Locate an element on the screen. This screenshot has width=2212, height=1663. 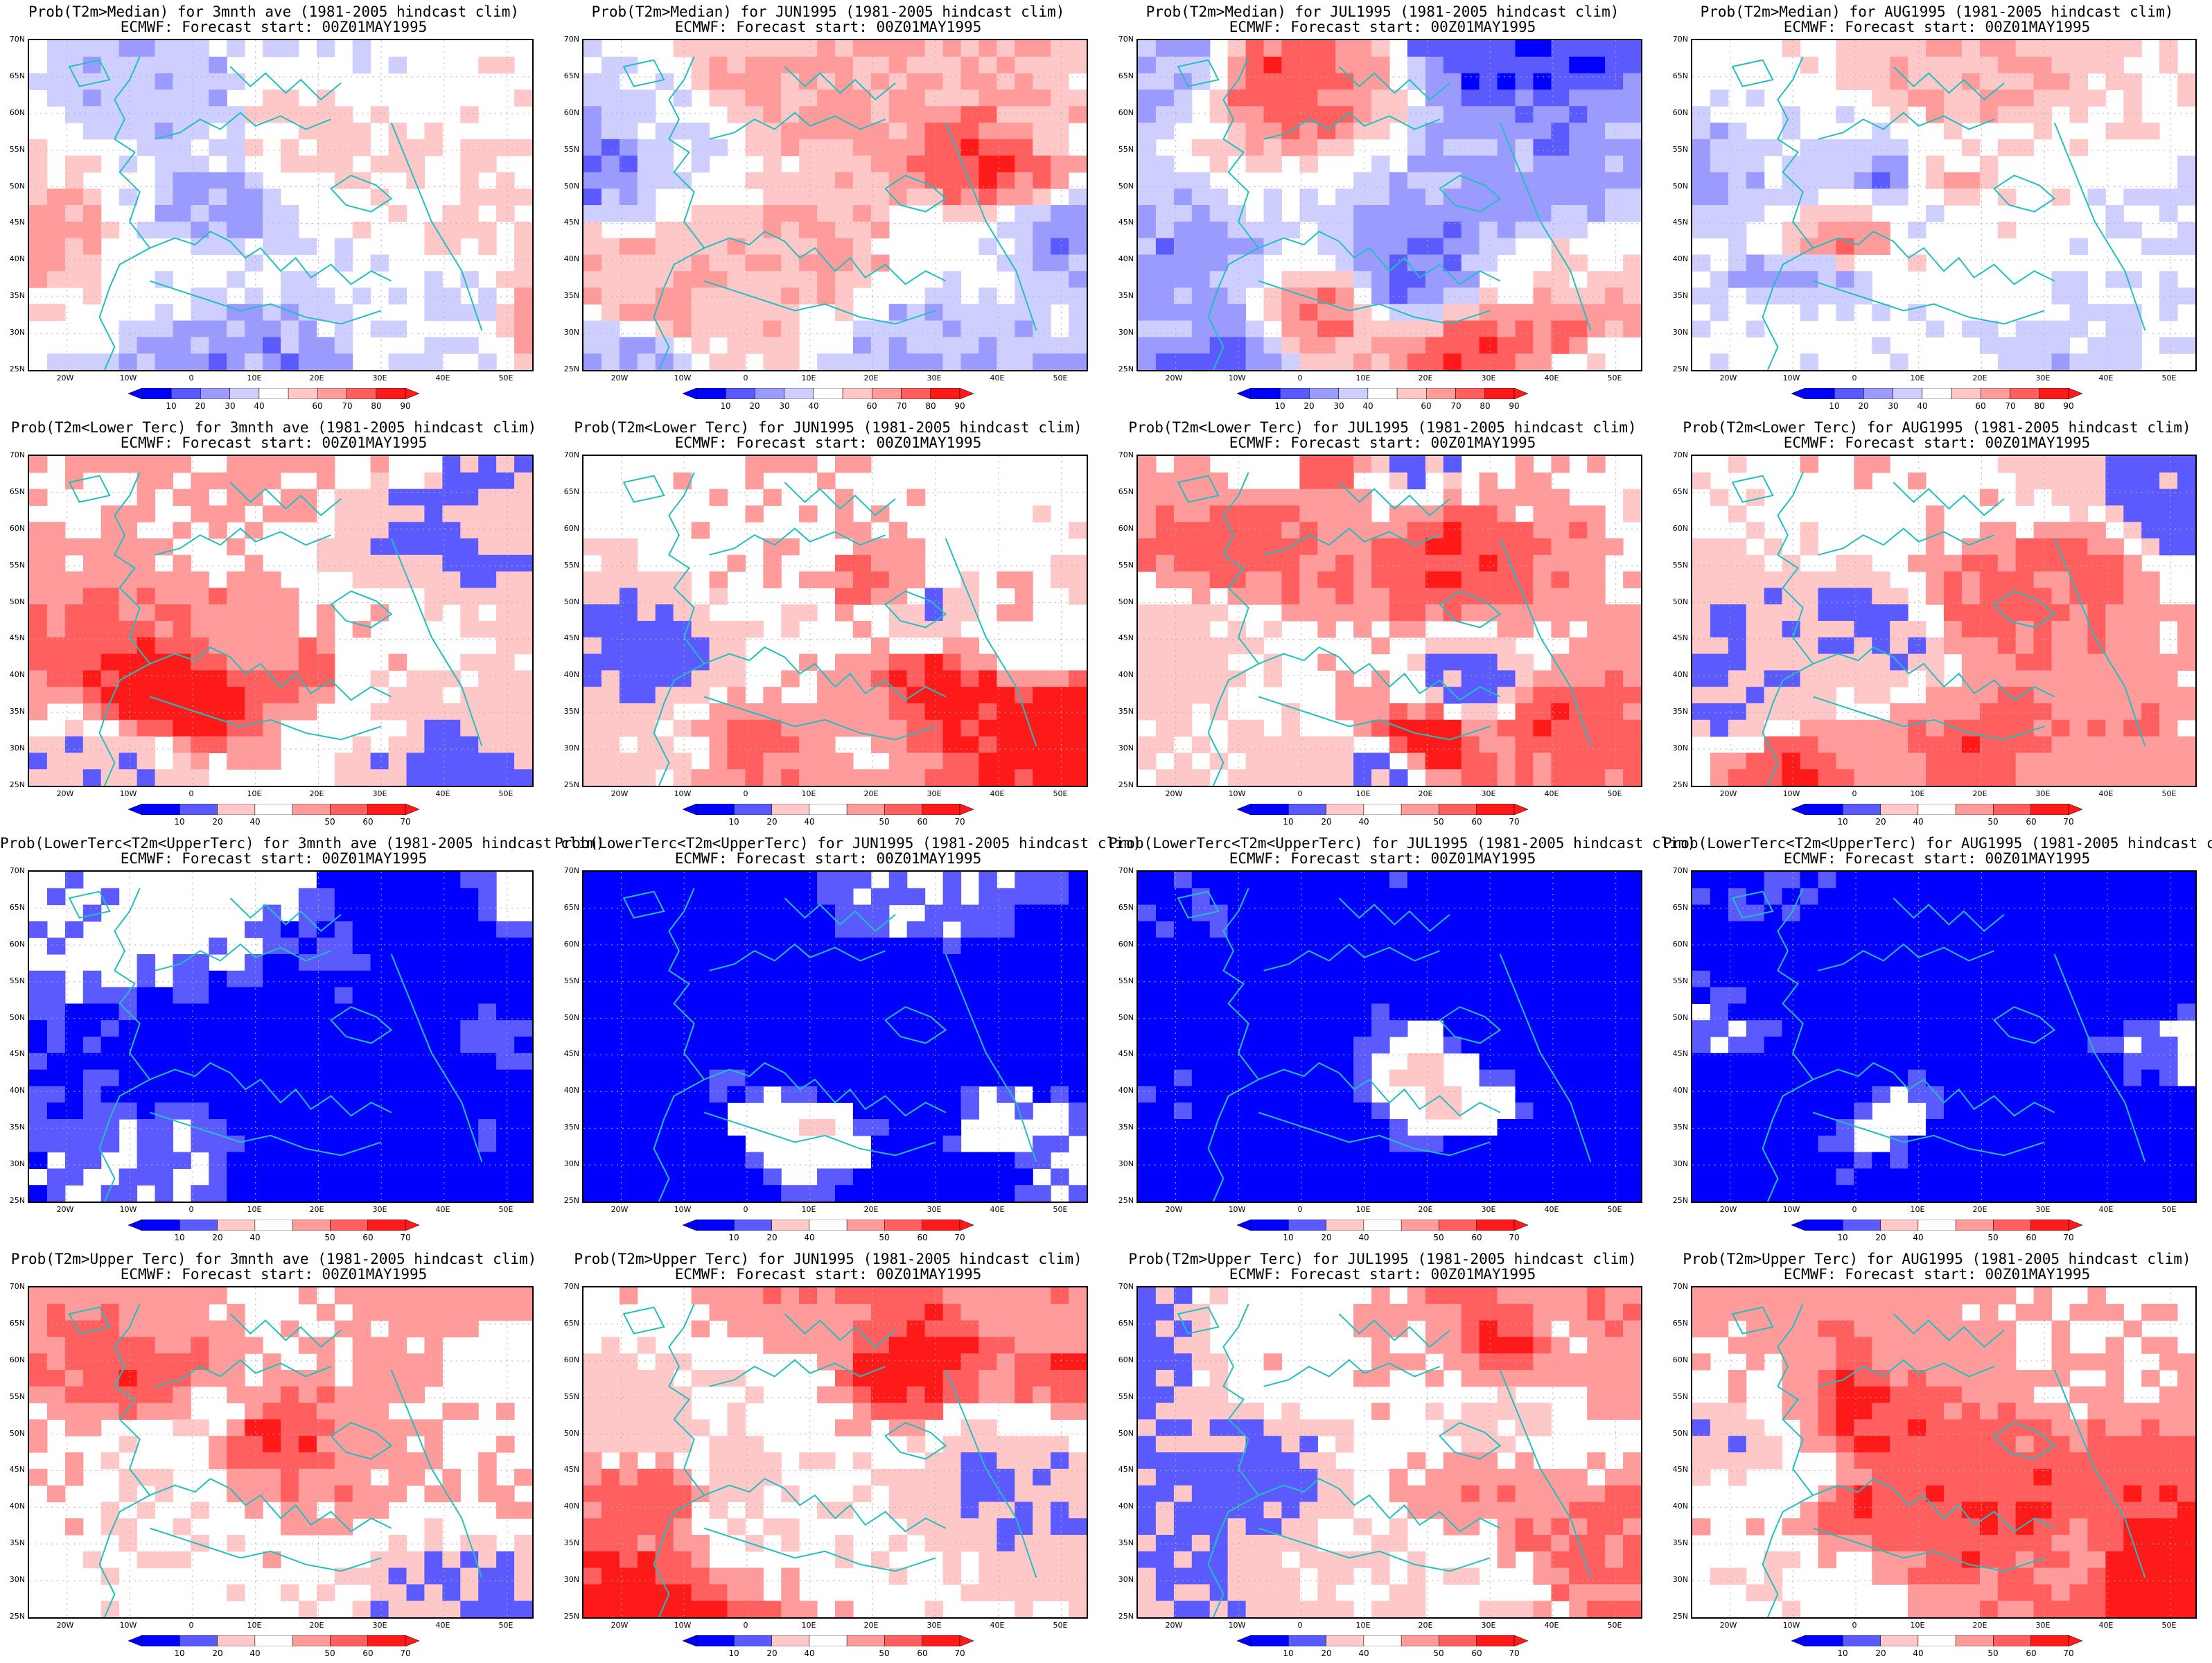
map-svg is located at coordinates (835, 621).